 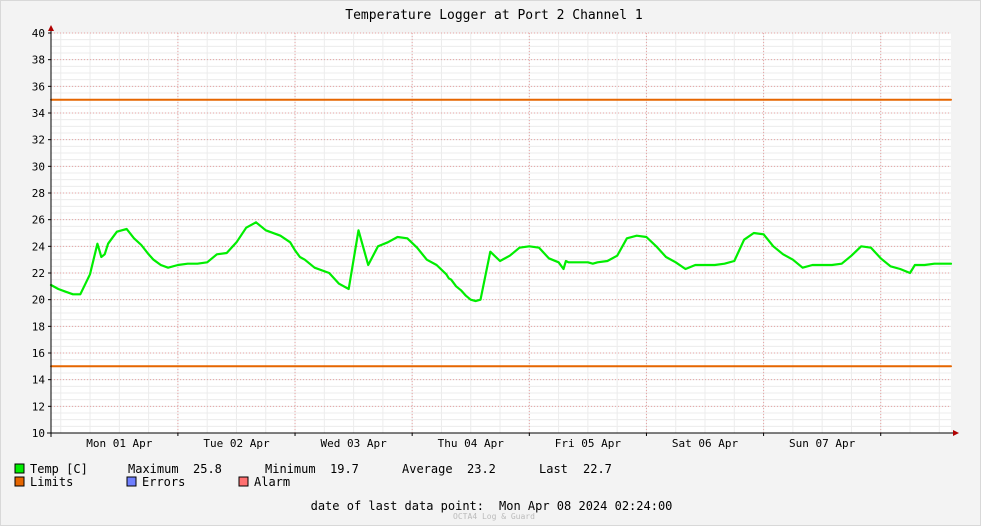 What do you see at coordinates (59, 469) in the screenshot?
I see `legend-label-temp: Temp [C]` at bounding box center [59, 469].